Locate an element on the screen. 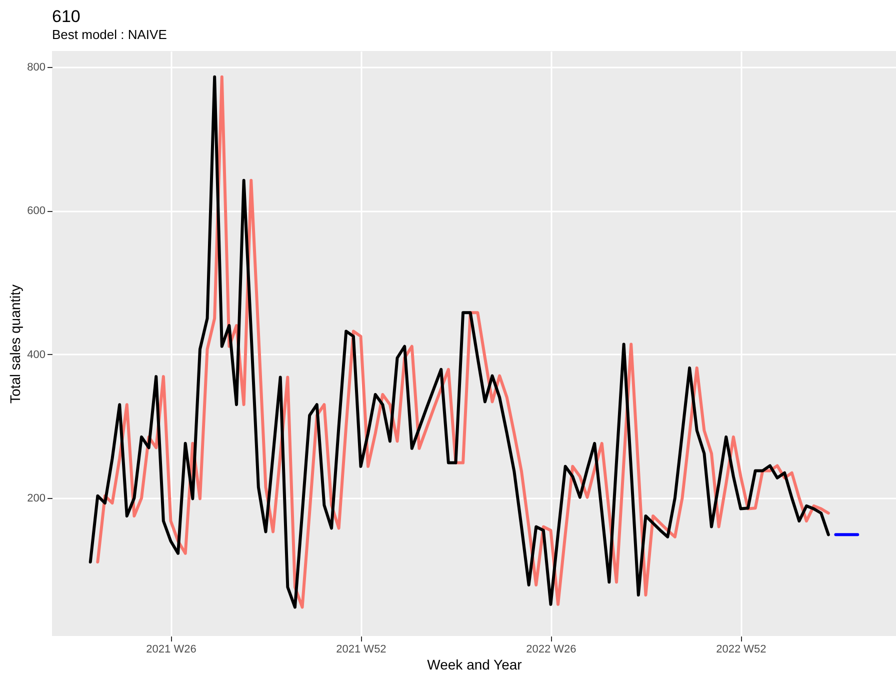 Image resolution: width=896 pixels, height=680 pixels. y-tick-label: 800 is located at coordinates (36, 67).